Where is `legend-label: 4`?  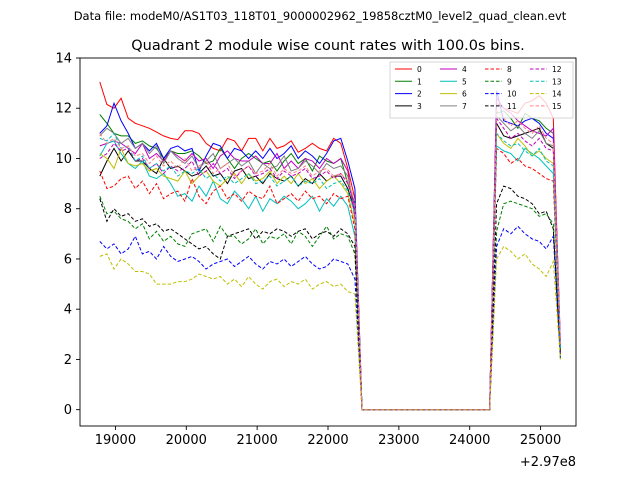 legend-label: 4 is located at coordinates (464, 69).